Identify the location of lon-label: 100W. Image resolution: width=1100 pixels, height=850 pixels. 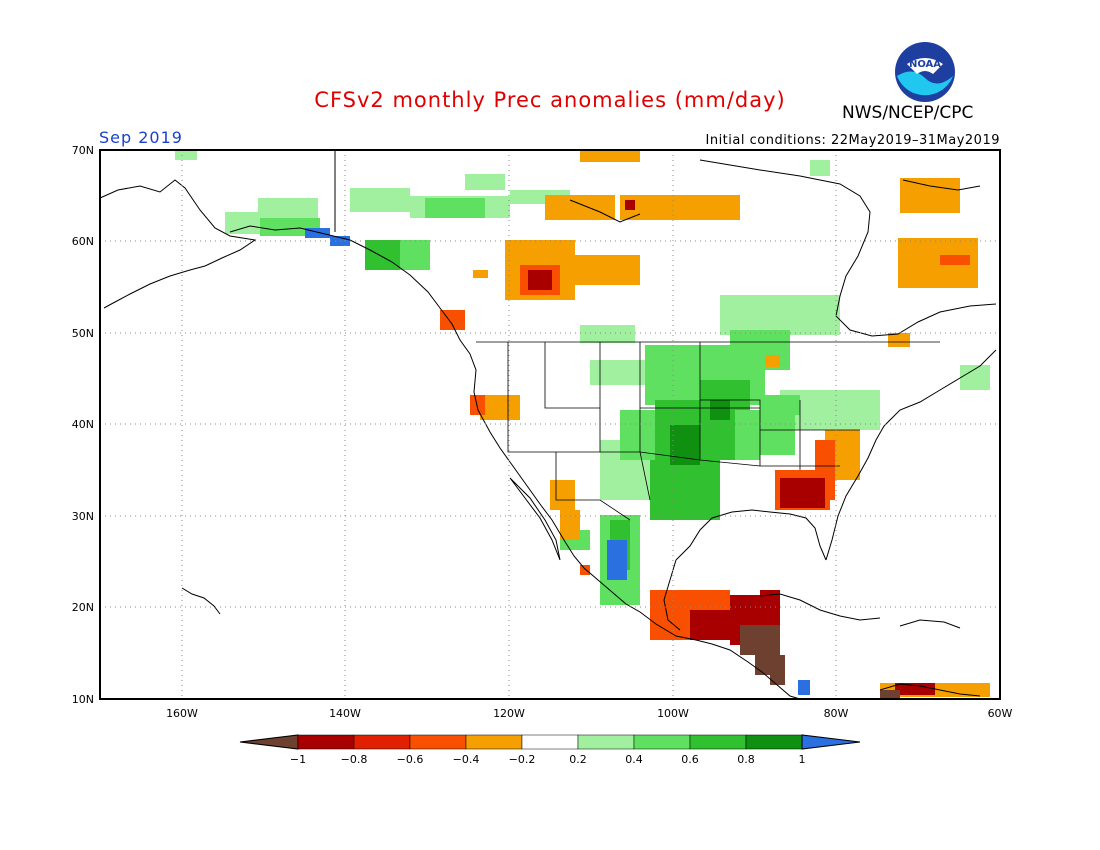
(673, 713).